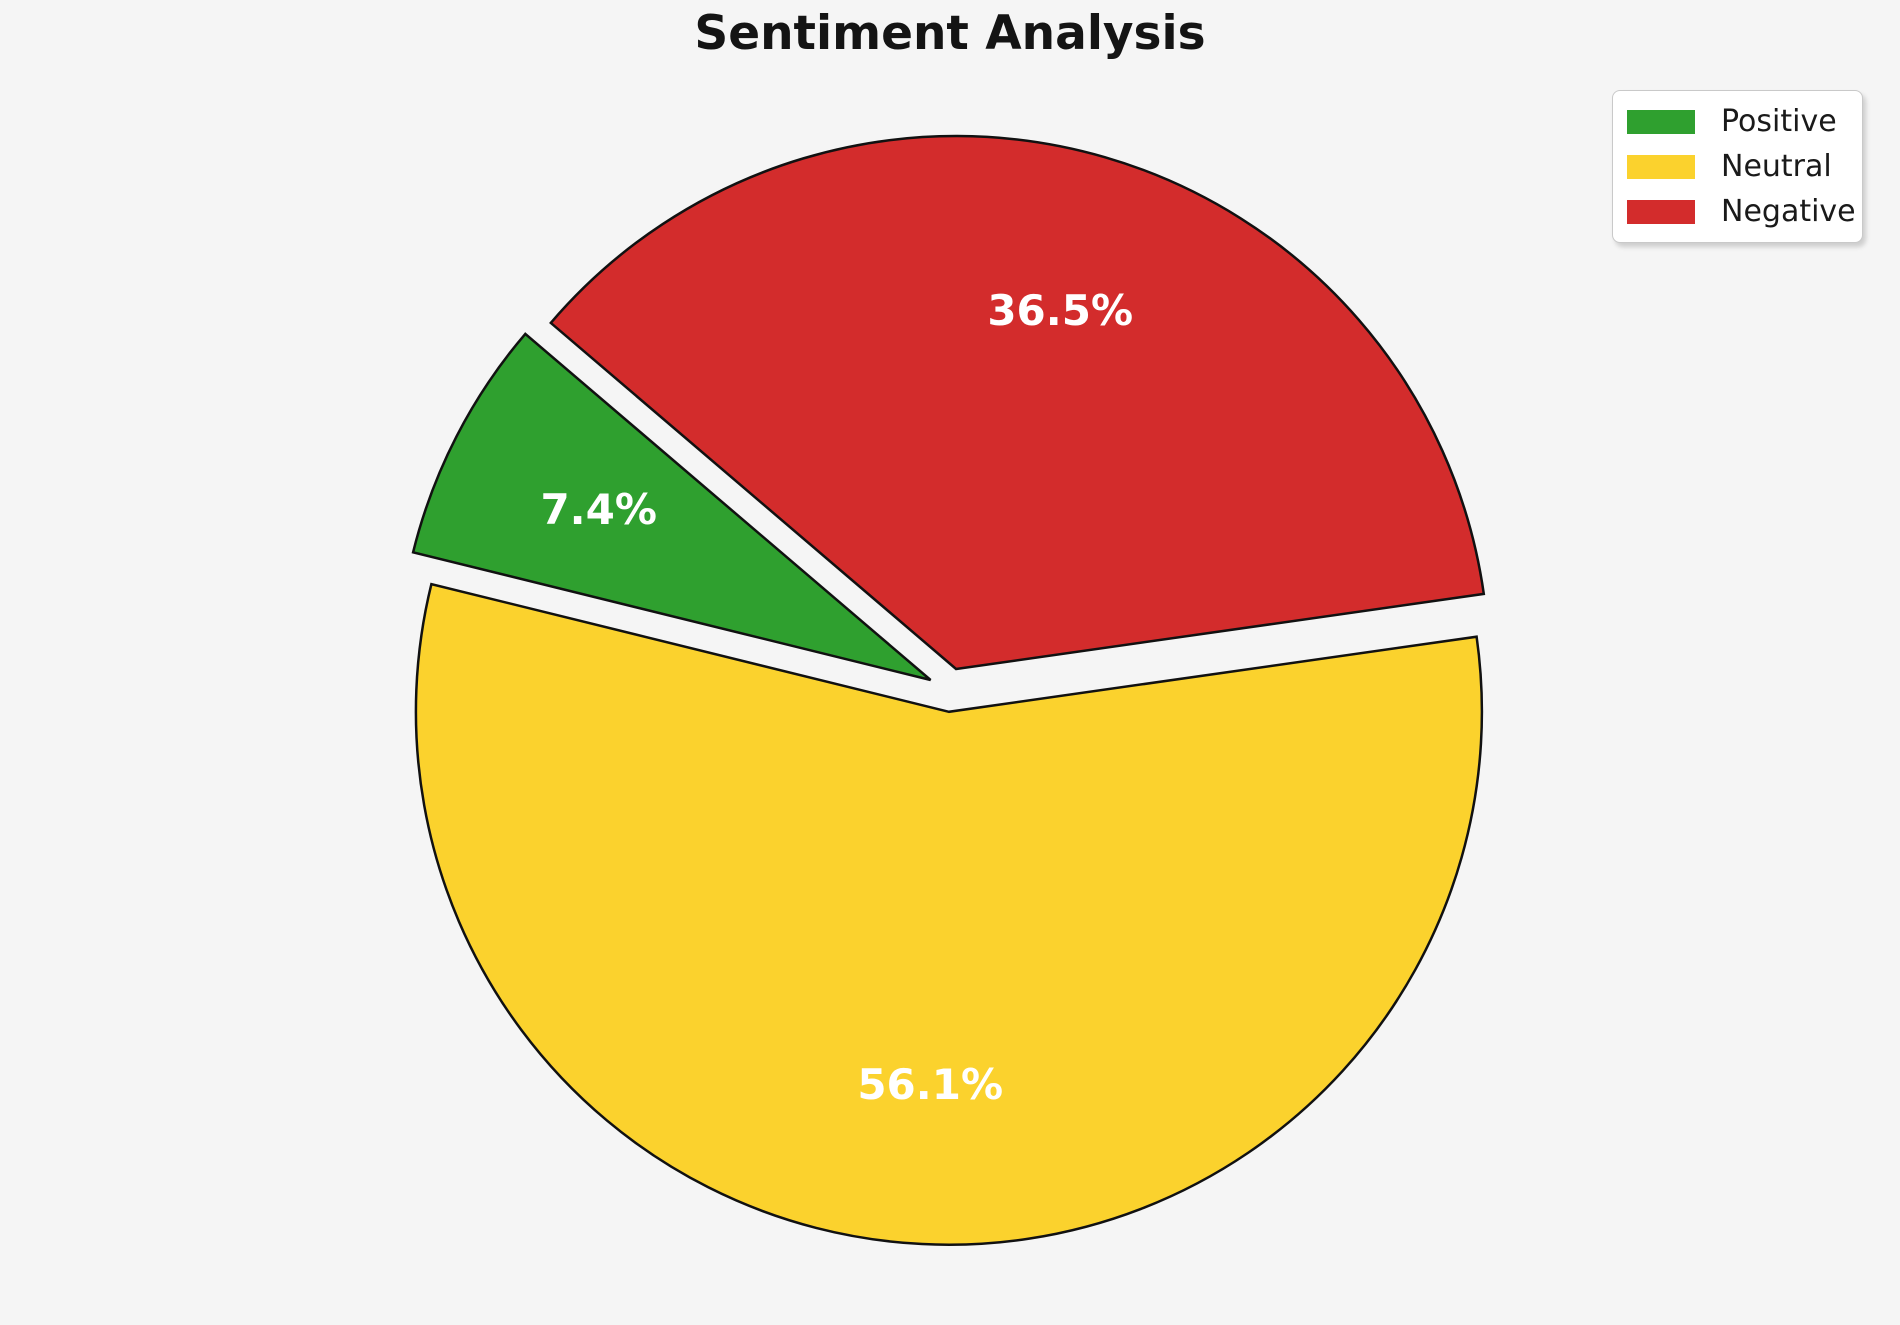  I want to click on legend-item-neutral: Neutral, so click(1737, 166).